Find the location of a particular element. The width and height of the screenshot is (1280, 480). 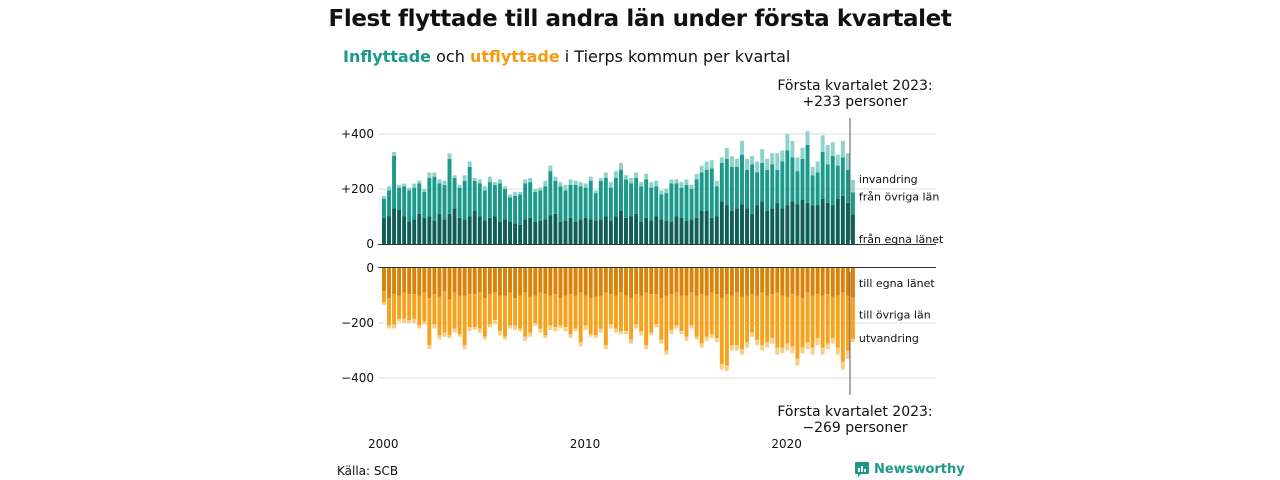

source-label: Källa: SCB is located at coordinates (368, 471).